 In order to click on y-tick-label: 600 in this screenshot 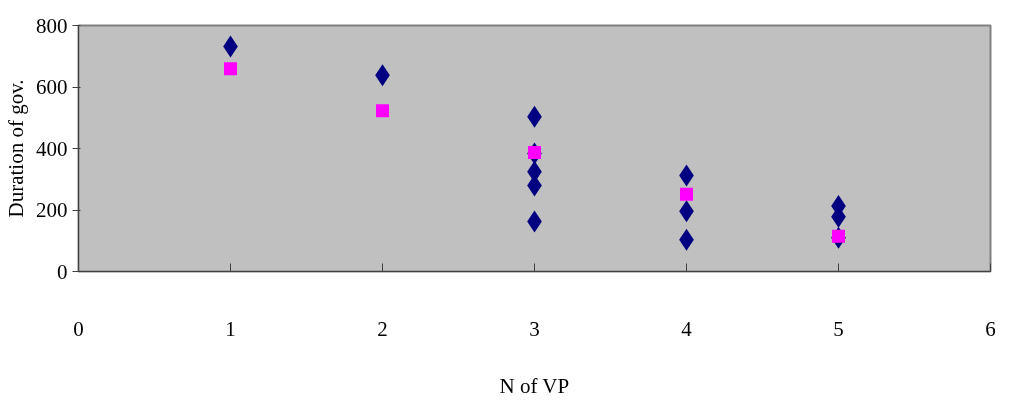, I will do `click(52, 87)`.